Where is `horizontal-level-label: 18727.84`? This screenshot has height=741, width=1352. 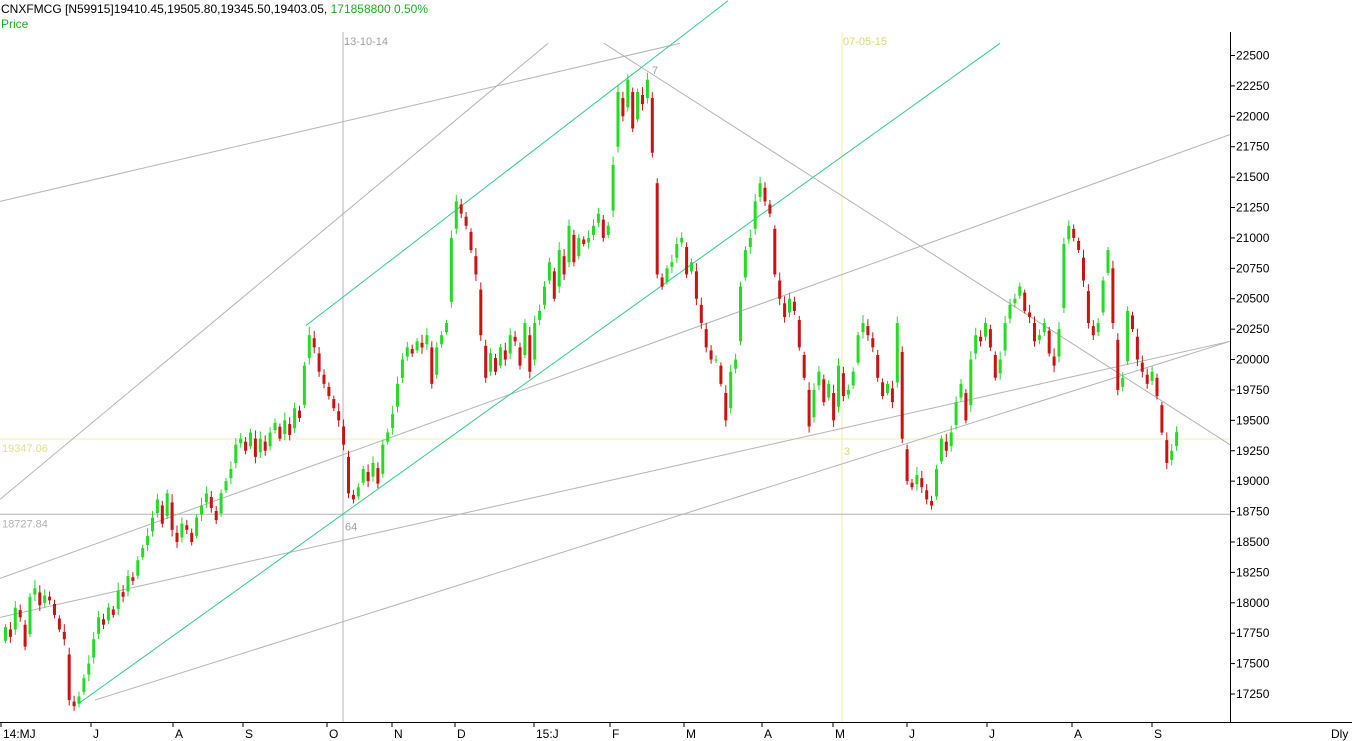
horizontal-level-label: 18727.84 is located at coordinates (25, 524).